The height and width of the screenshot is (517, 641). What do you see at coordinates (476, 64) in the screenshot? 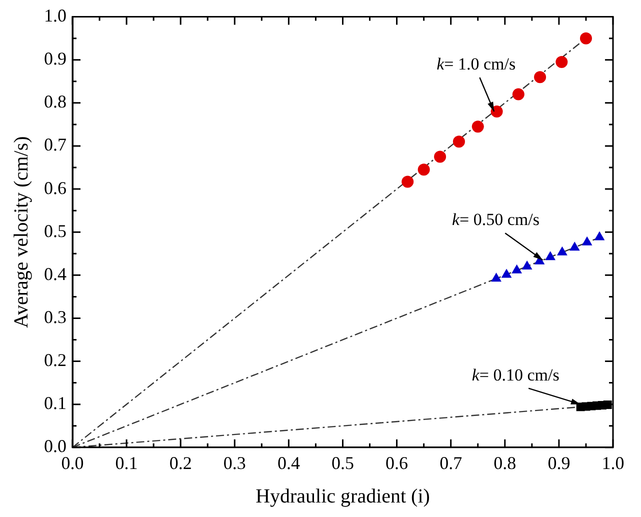
I see `annotation: k= 1.0 cm/s` at bounding box center [476, 64].